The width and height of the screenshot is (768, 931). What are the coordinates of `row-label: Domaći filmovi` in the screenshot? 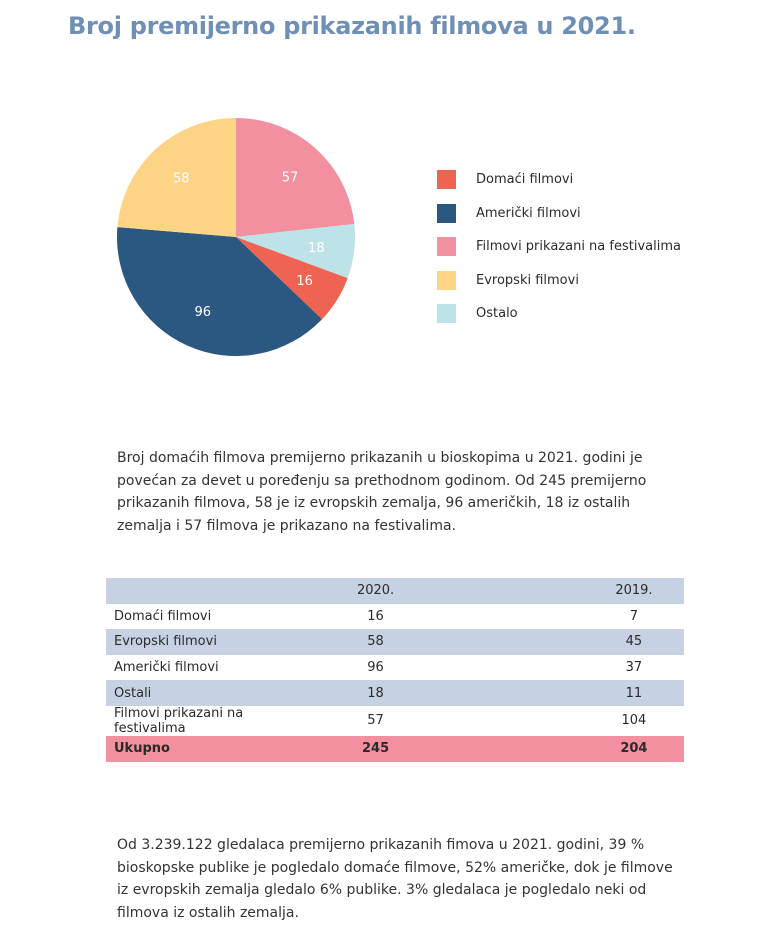 It's located at (163, 616).